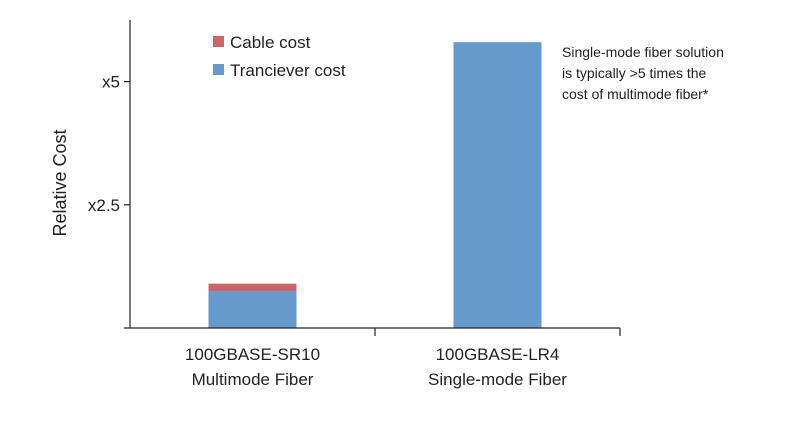  What do you see at coordinates (634, 73) in the screenshot?
I see `annotation-line: is typically >5 times the` at bounding box center [634, 73].